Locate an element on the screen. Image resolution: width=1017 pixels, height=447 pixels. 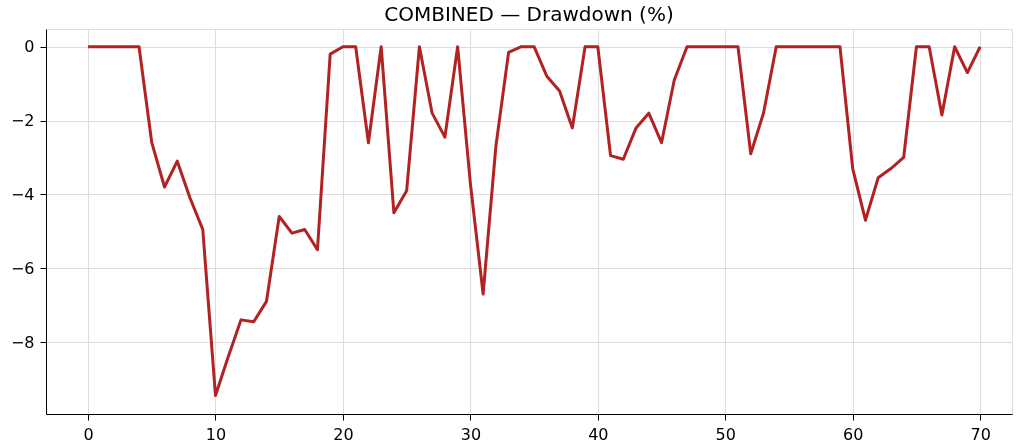
x-tick-label: 60 is located at coordinates (853, 434).